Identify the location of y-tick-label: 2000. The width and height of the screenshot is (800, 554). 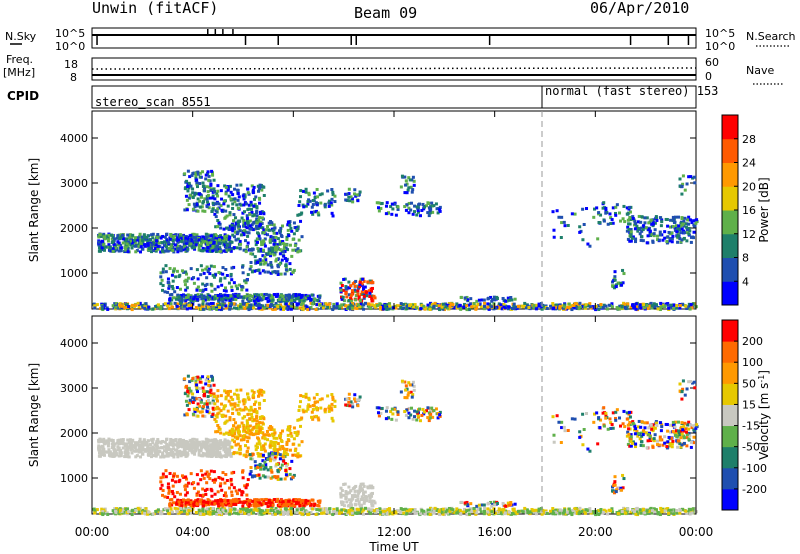
(74, 228).